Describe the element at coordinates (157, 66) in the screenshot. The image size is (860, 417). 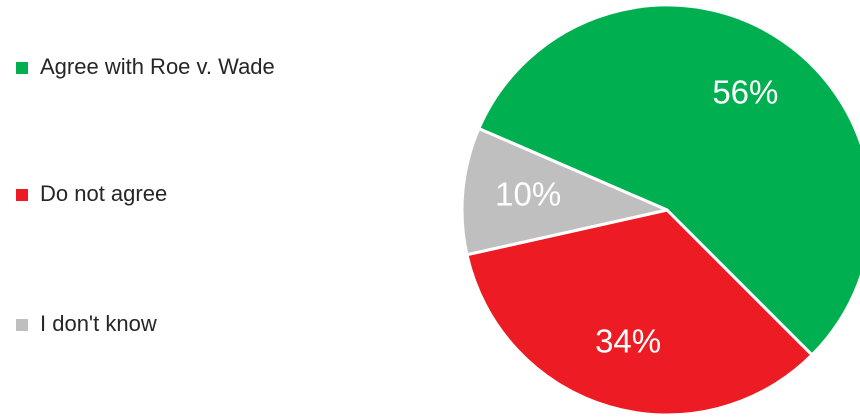
I see `legend-text: Agree with Roe v. Wade` at that location.